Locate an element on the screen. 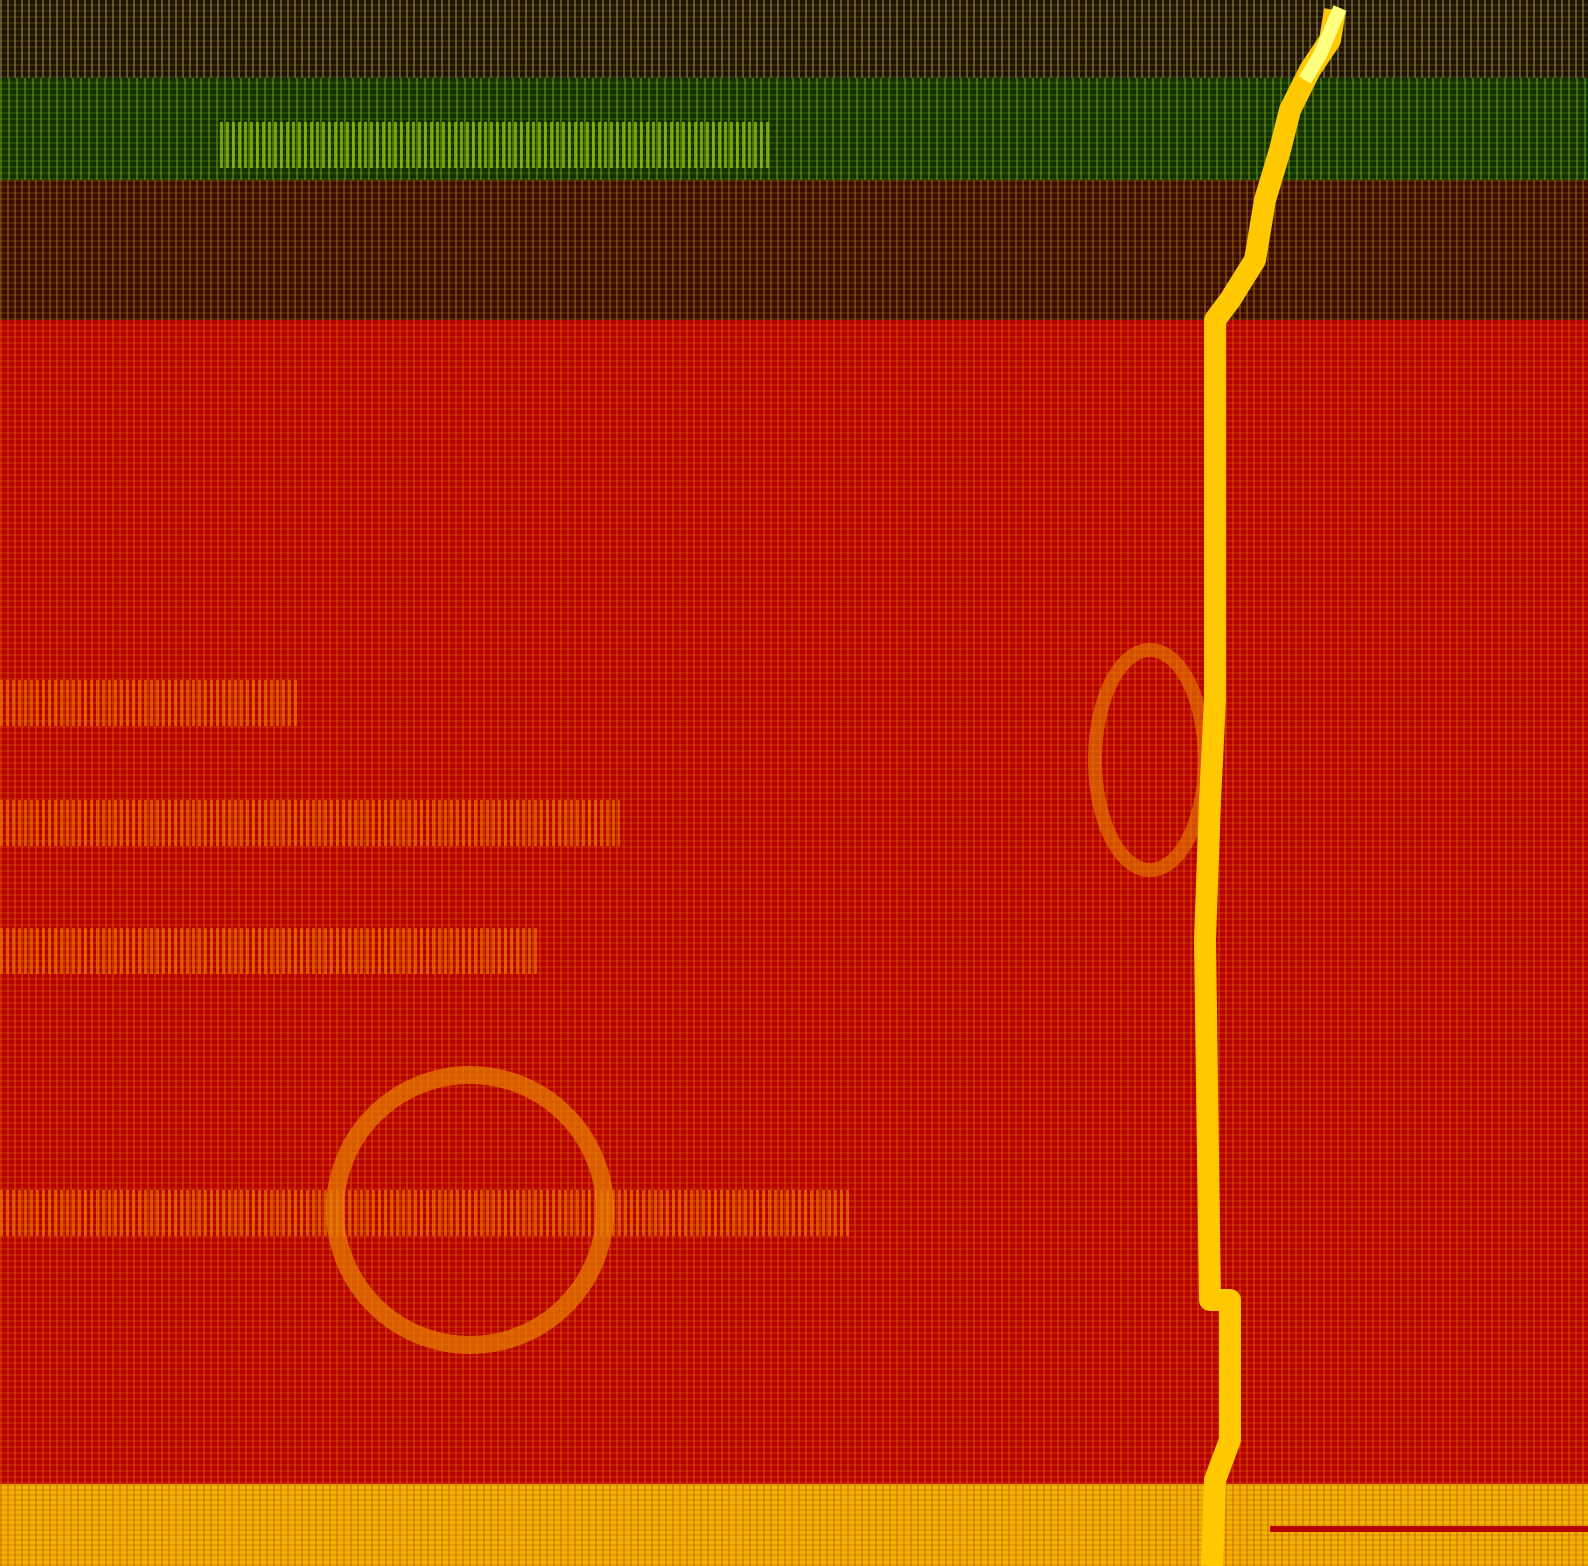 This screenshot has height=1566, width=1588. brown-noise-band is located at coordinates (794, 250).